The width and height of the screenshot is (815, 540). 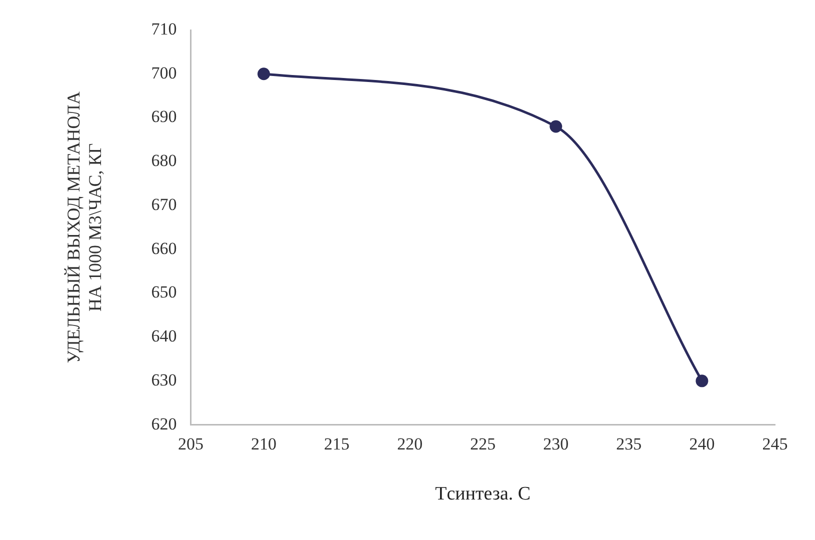 I want to click on x-axis-title: Tсинтеза. C, so click(x=483, y=494).